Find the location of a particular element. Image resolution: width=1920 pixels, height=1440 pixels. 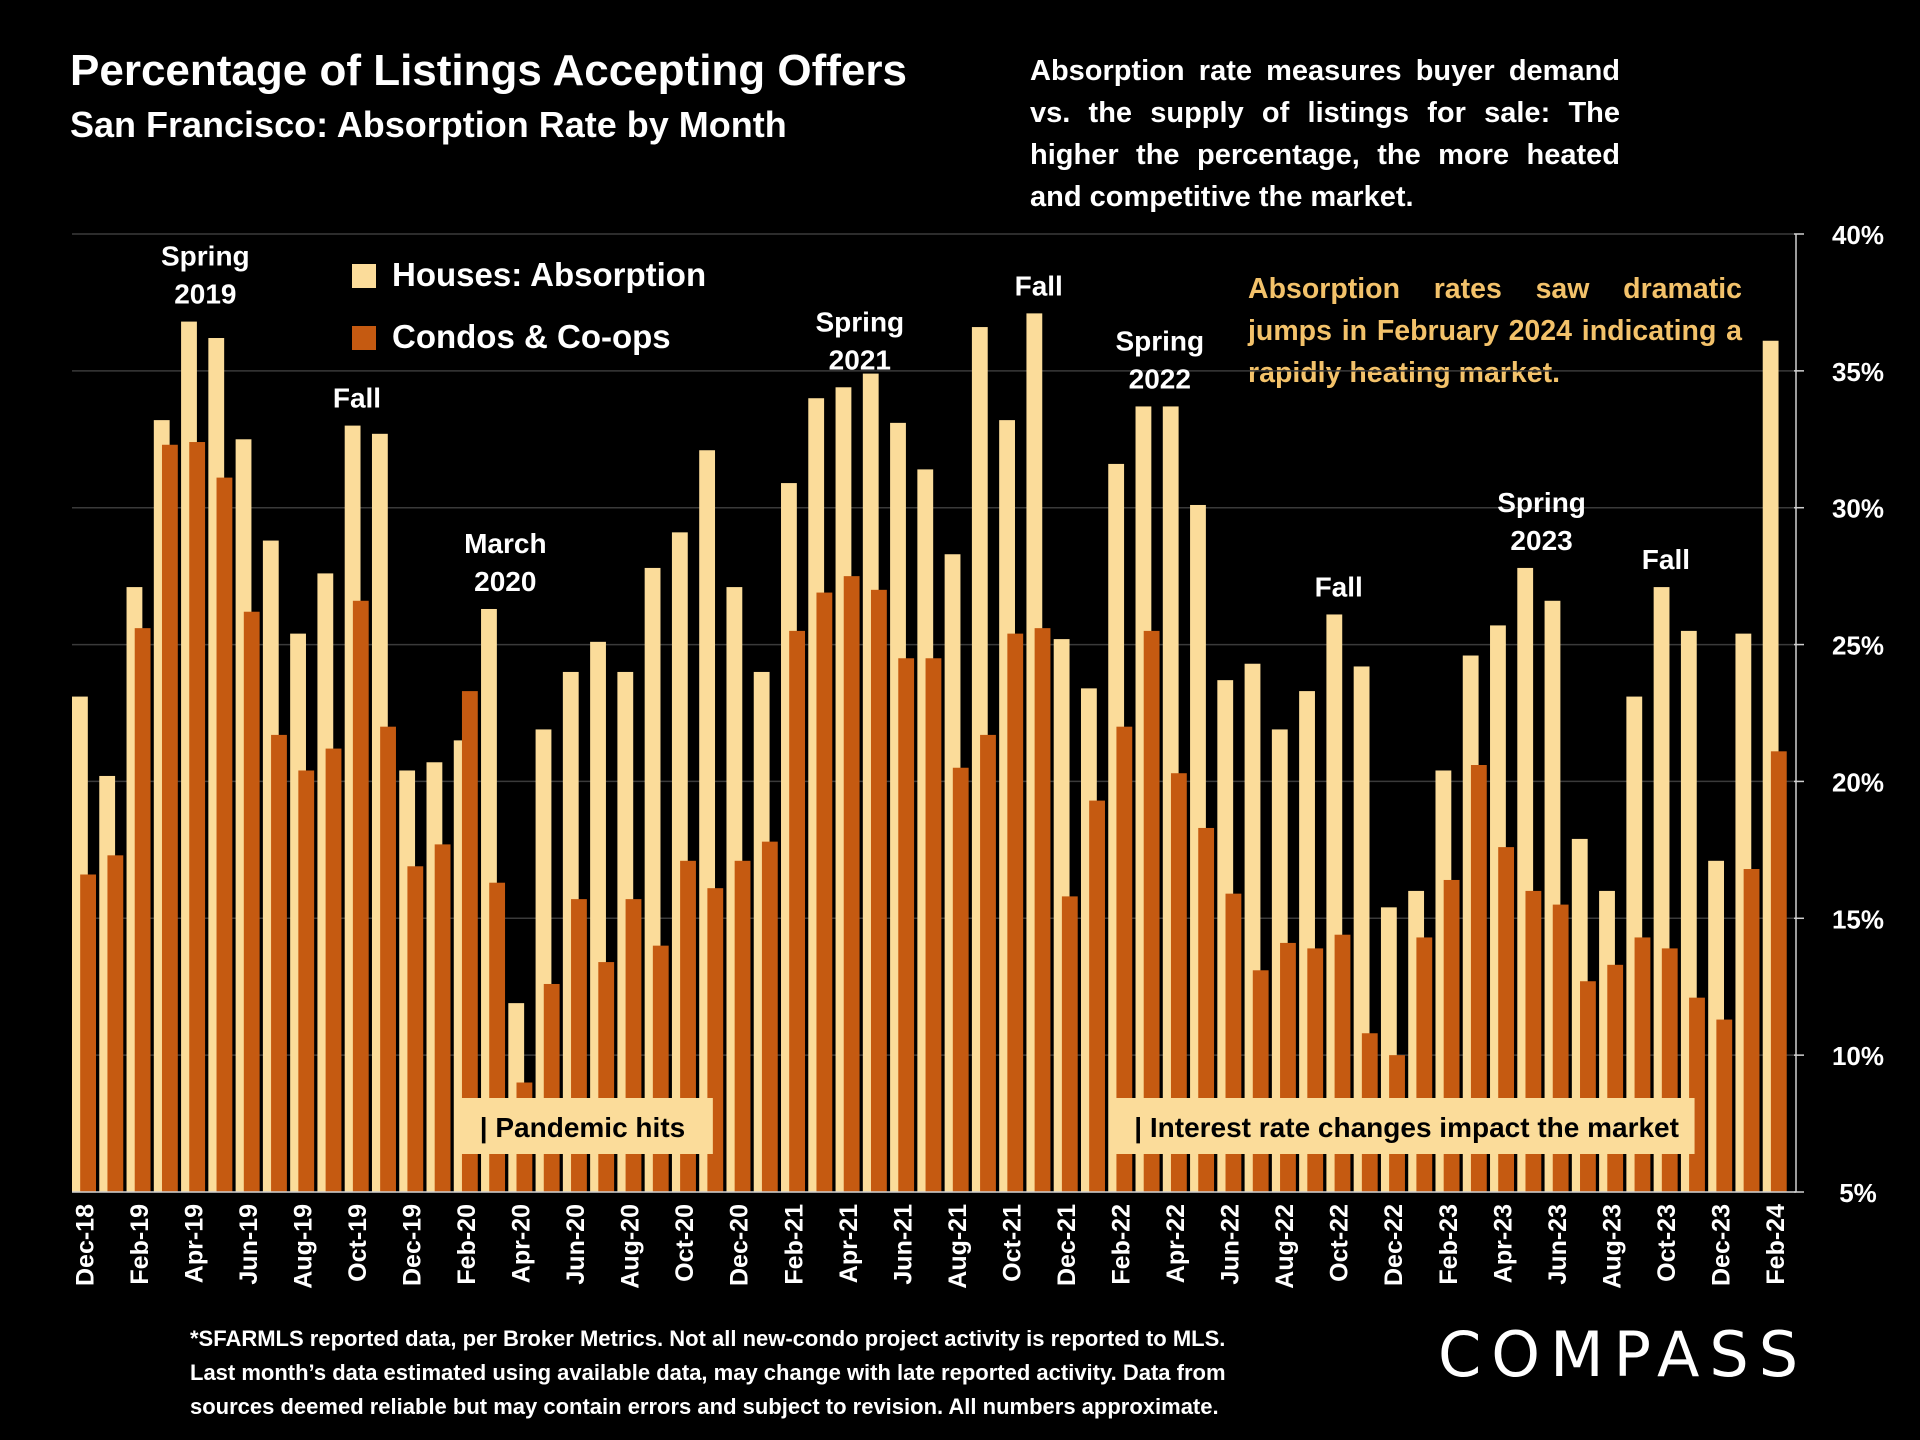

x-tick-label: Feb-24 is located at coordinates (1776, 1244).